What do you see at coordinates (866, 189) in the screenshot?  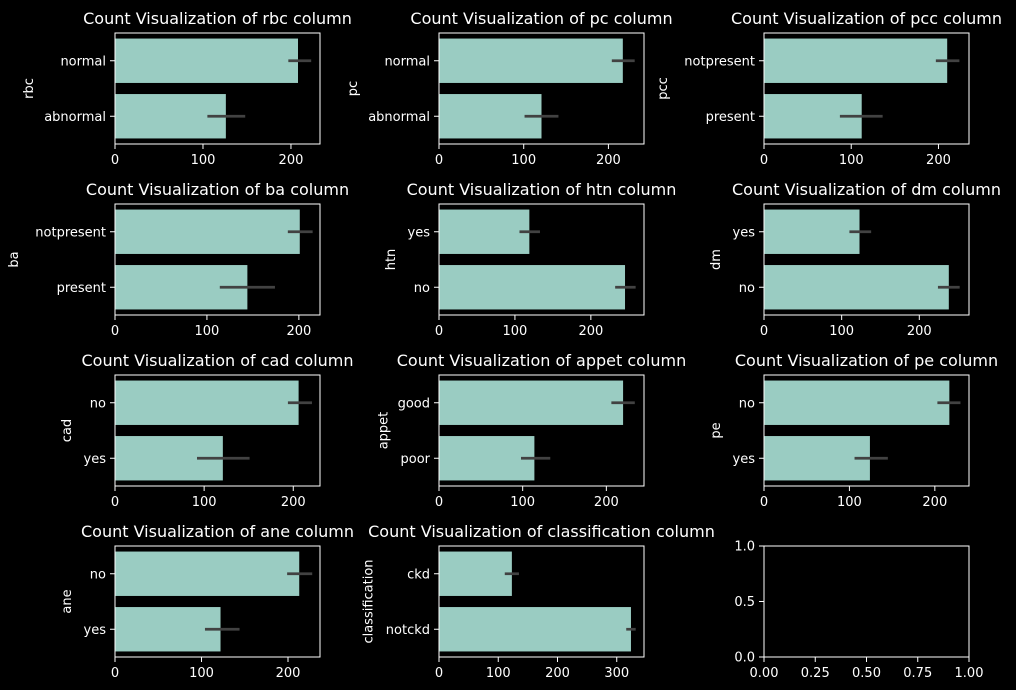 I see `chart-title: Count Visualization of dm column` at bounding box center [866, 189].